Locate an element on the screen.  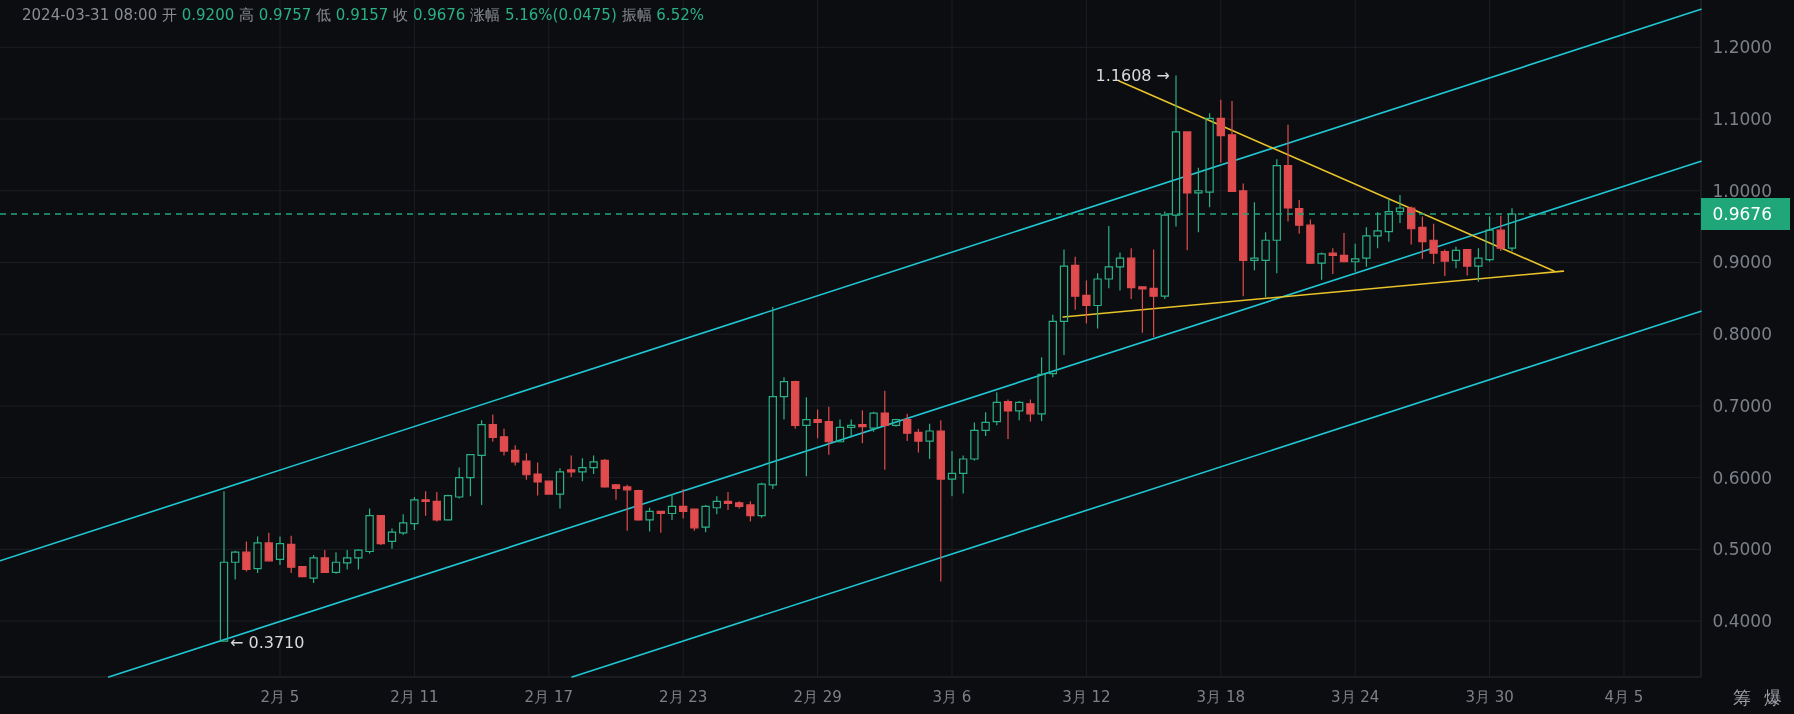
y-tick-label: 0.9000 is located at coordinates (1742, 262).